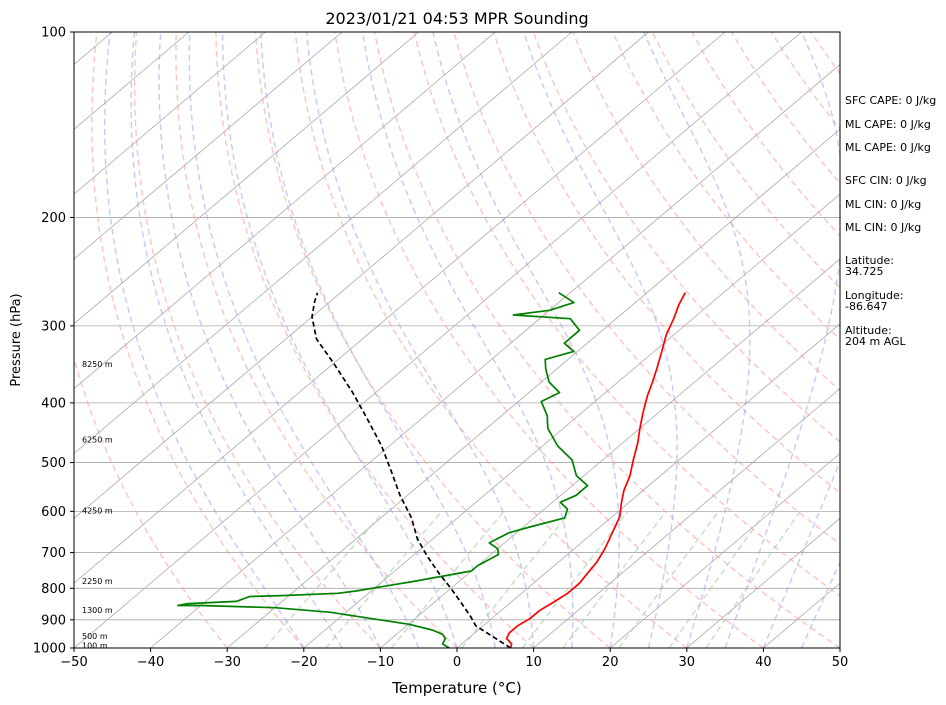 This screenshot has height=705, width=946. Describe the element at coordinates (687, 662) in the screenshot. I see `x-tick-label: 30` at that location.